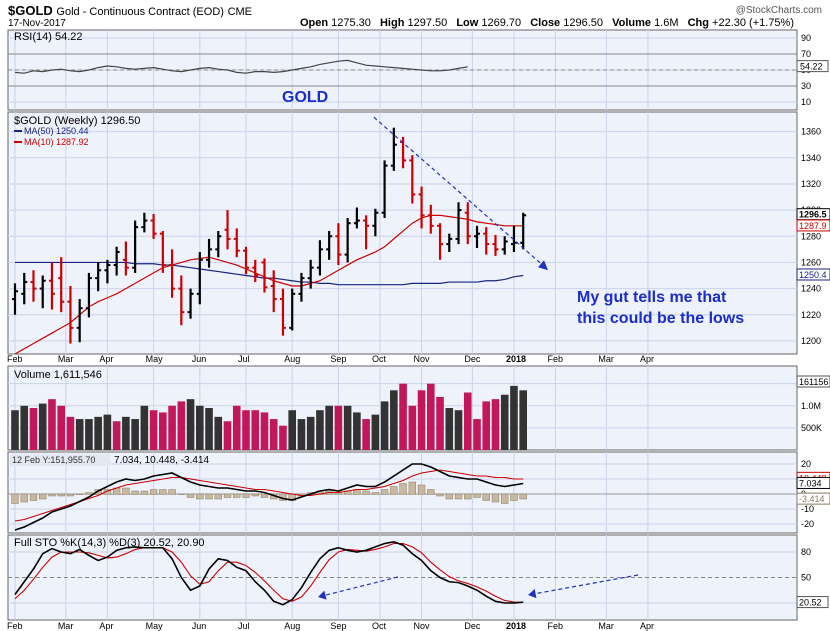 Image resolution: width=830 pixels, height=631 pixels. What do you see at coordinates (56, 131) in the screenshot?
I see `ma50-legend: MA(50) 1250.44` at bounding box center [56, 131].